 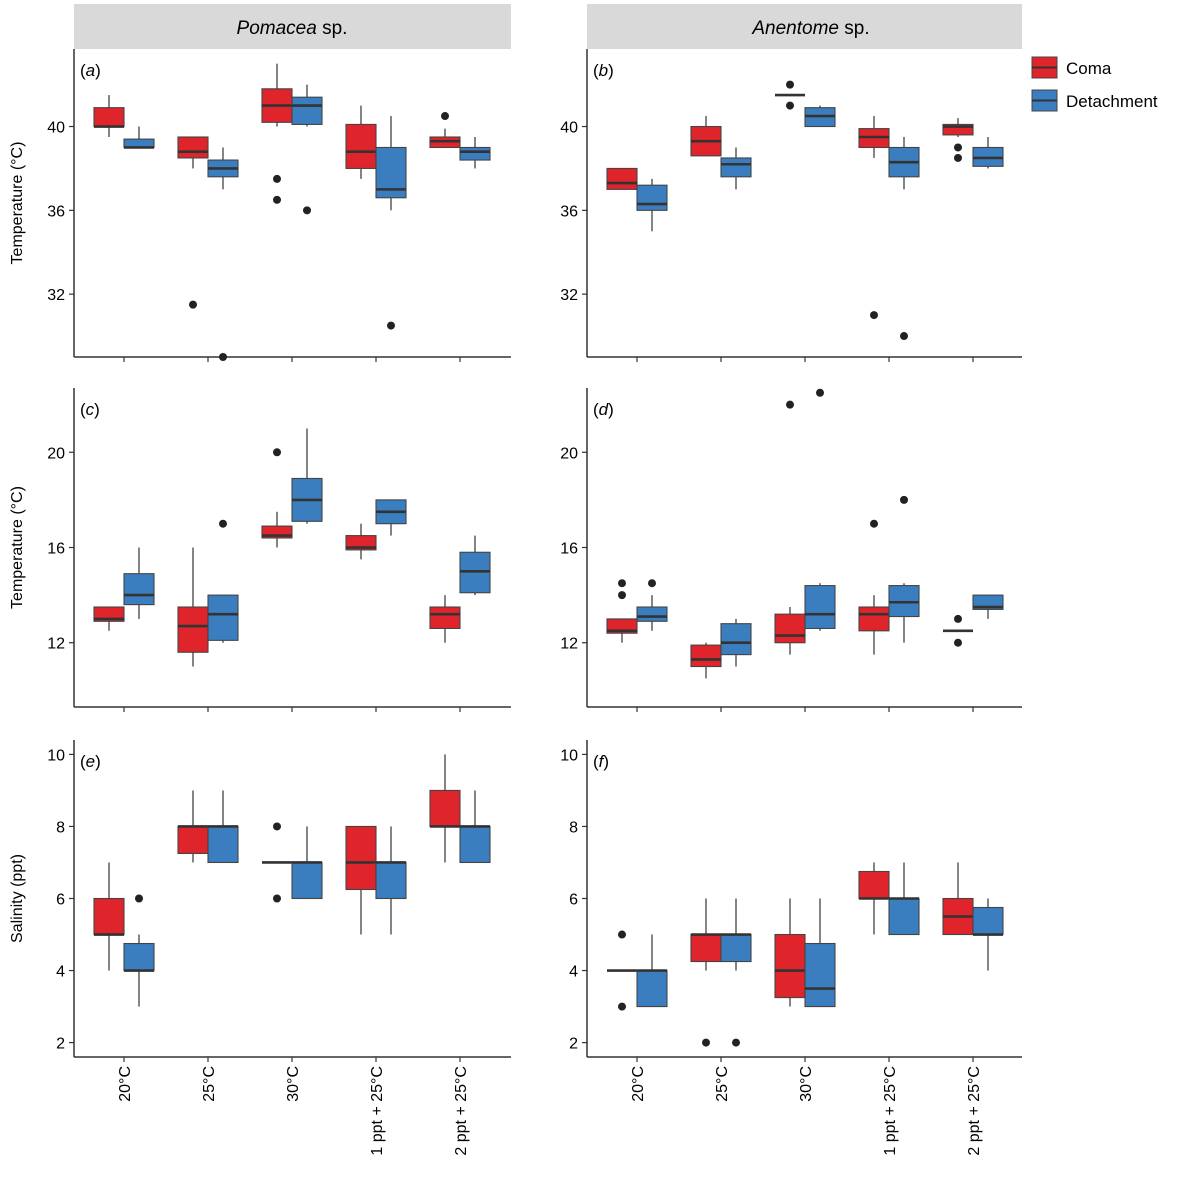 I want to click on y-tick-label: 6, so click(x=60, y=900).